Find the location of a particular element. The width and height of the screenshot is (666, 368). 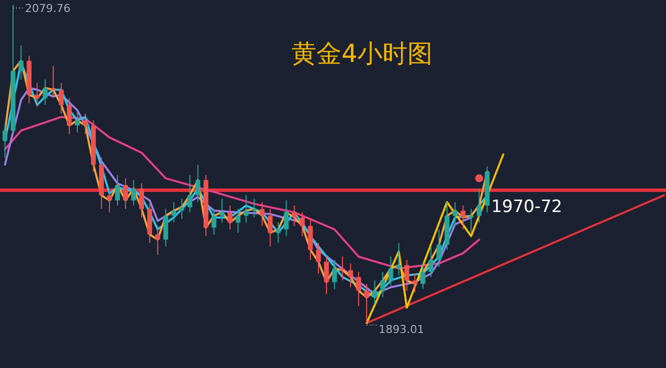

annotation: 1893.01 is located at coordinates (401, 329).